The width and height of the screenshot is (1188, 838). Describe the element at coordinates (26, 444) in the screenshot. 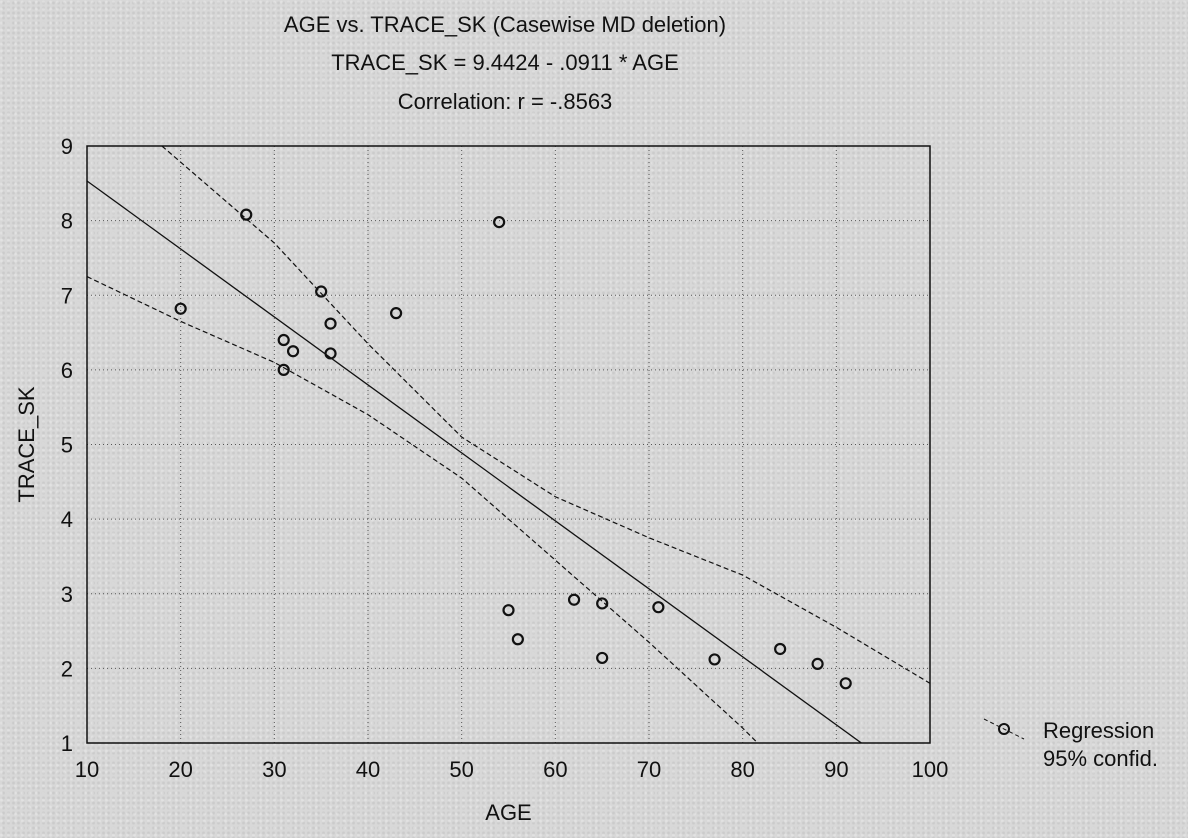

I see `y-axis-label: TRACE_SK` at that location.